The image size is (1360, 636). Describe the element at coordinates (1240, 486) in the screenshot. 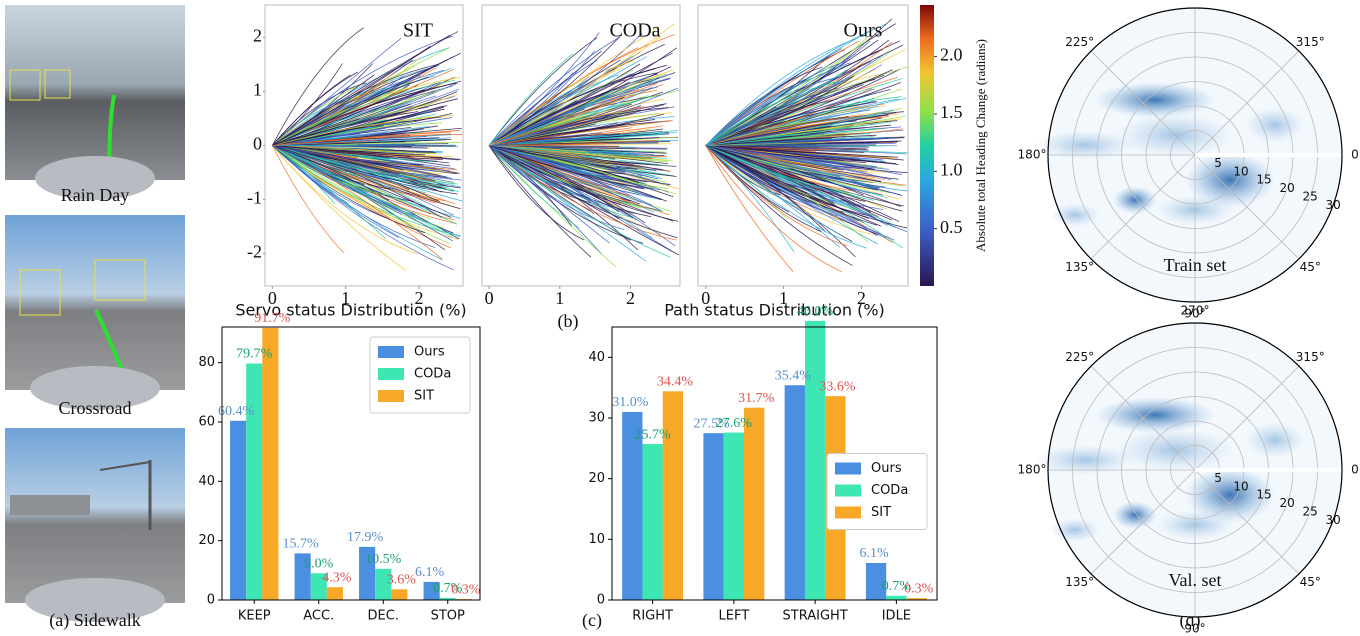

I see `r-tick-label: 10` at that location.